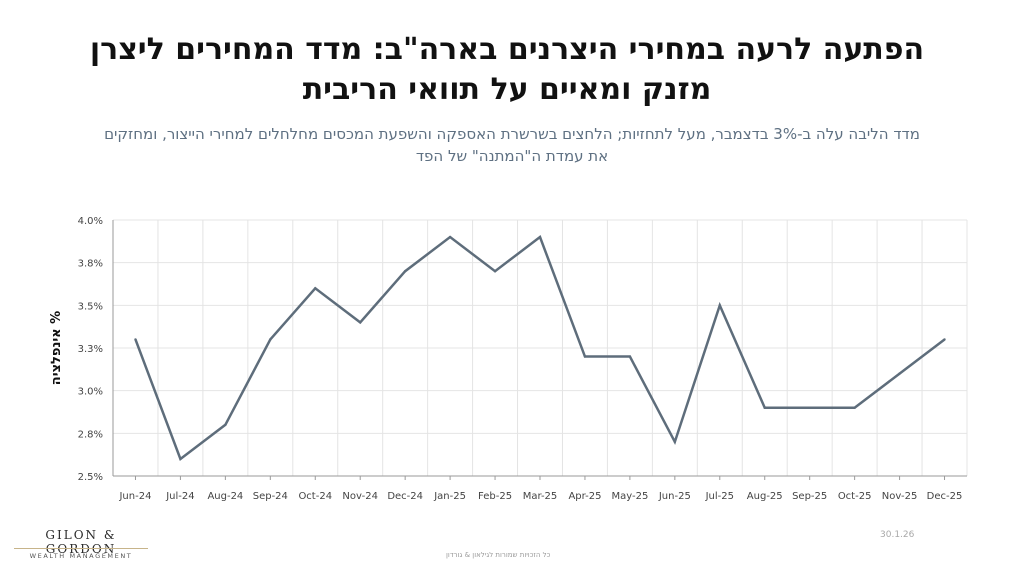  What do you see at coordinates (315, 496) in the screenshot?
I see `x-tick-label: Oct-24` at bounding box center [315, 496].